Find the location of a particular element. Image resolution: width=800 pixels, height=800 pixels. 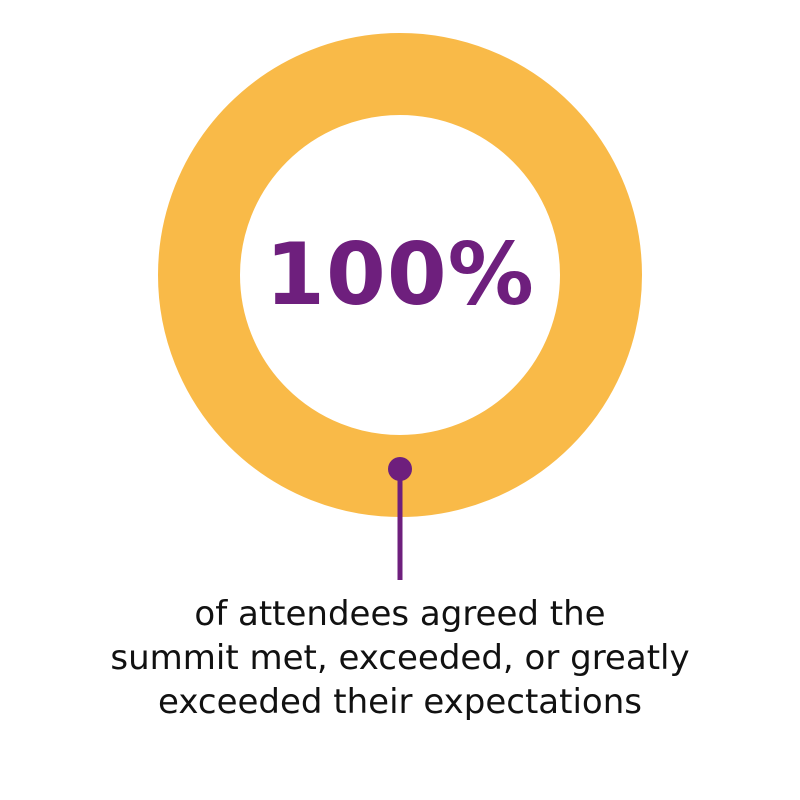

pointer-dot is located at coordinates (400, 469).